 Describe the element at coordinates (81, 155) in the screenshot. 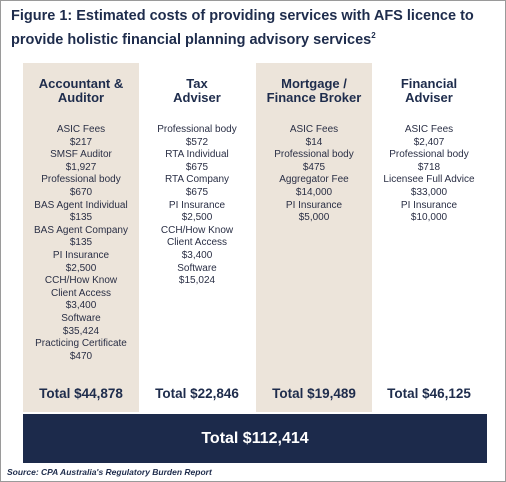

I see `cost-item: SMSF Auditor` at that location.